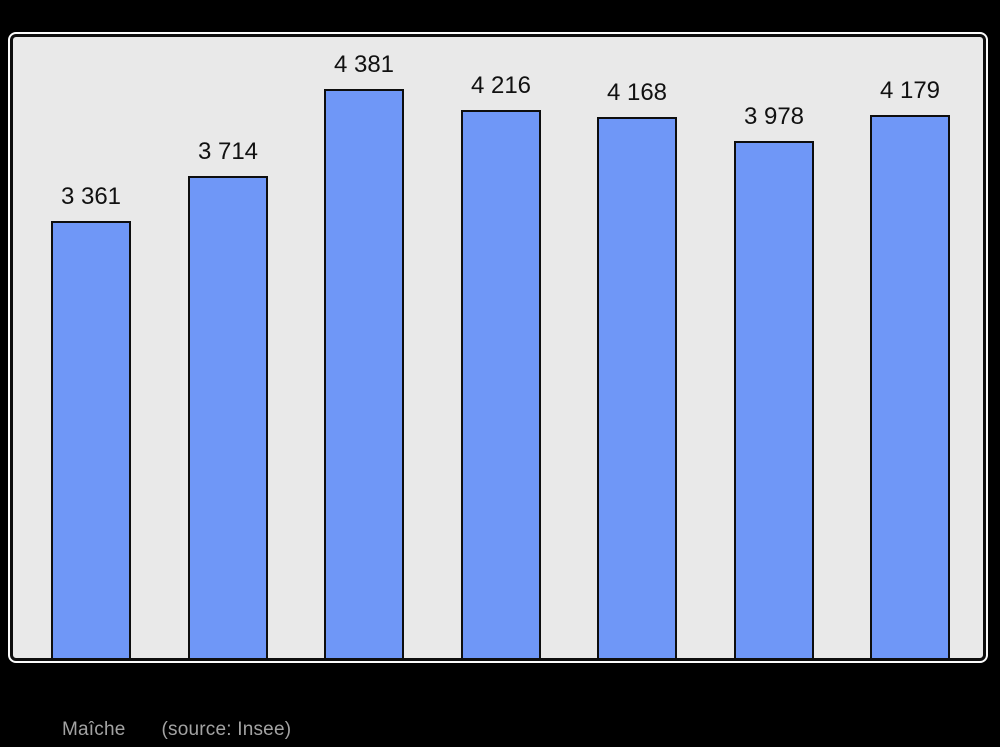 This screenshot has width=1000, height=747. What do you see at coordinates (501, 85) in the screenshot?
I see `bar-value-label: 4 216` at bounding box center [501, 85].